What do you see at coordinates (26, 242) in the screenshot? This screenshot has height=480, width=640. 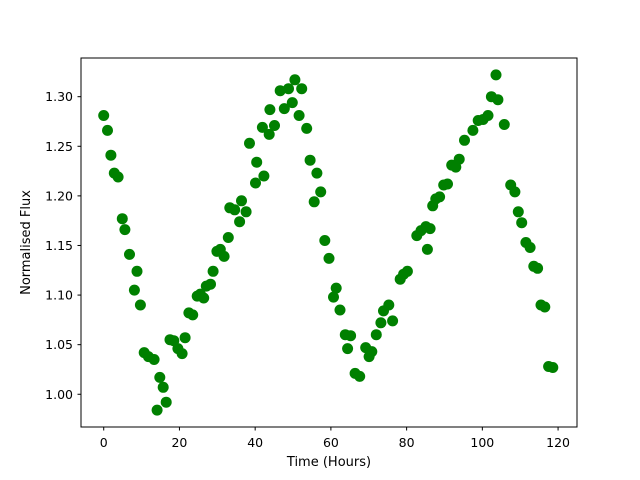 I see `y-axis-label: Normalised Flux` at bounding box center [26, 242].